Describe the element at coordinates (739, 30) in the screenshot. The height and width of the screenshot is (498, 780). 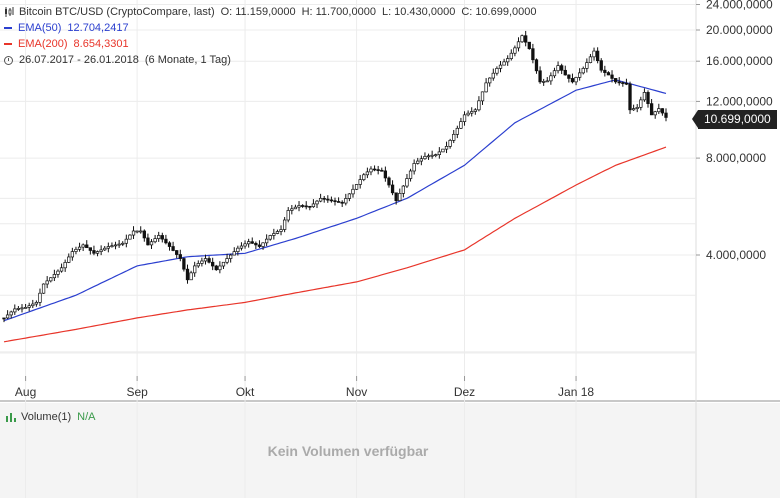
I see `y-tick-label: 20.000,0000` at that location.